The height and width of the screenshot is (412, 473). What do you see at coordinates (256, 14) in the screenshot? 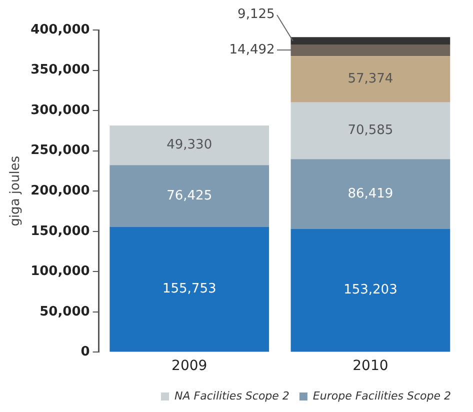
I see `data-label: 9,125` at bounding box center [256, 14].